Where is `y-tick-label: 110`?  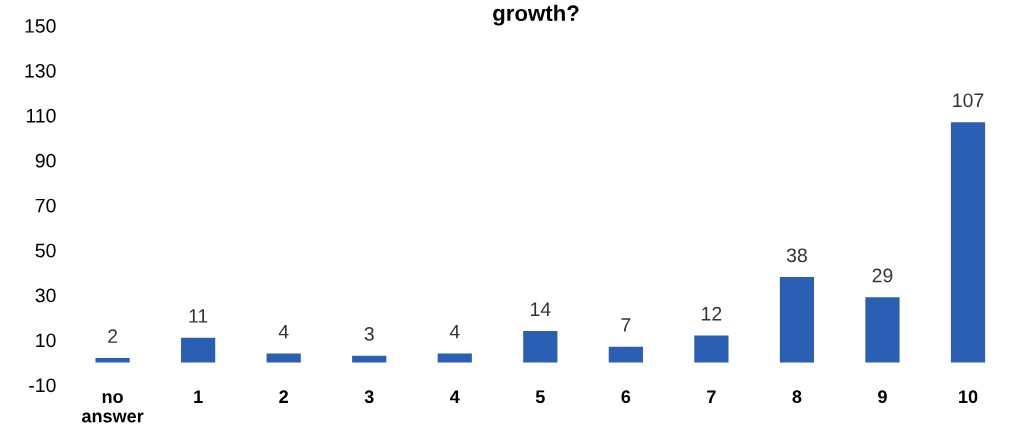 y-tick-label: 110 is located at coordinates (41, 115).